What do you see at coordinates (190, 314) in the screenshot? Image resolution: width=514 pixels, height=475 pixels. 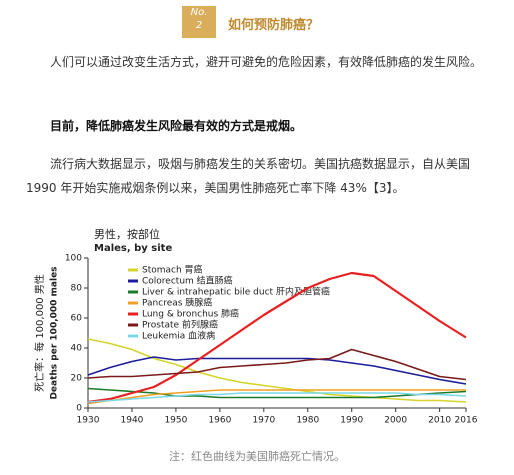 I see `legend-label: Lung & bronchus 肺癌` at bounding box center [190, 314].